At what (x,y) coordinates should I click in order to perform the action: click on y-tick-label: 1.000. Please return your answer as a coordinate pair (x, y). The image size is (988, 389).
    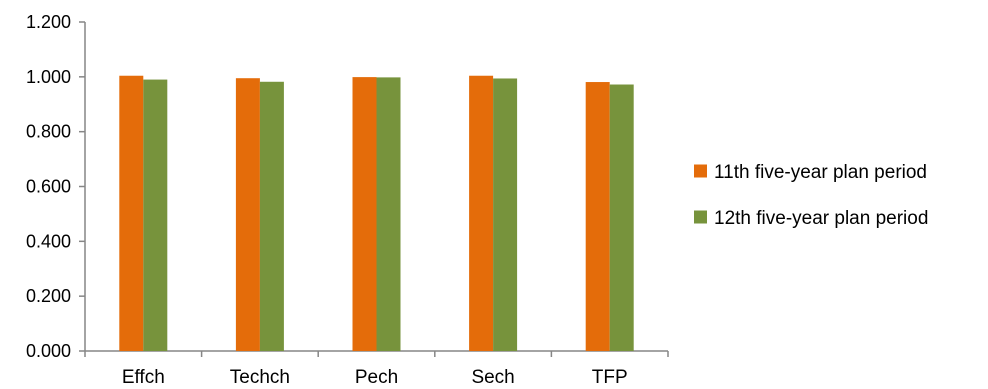
    Looking at the image, I should click on (48, 77).